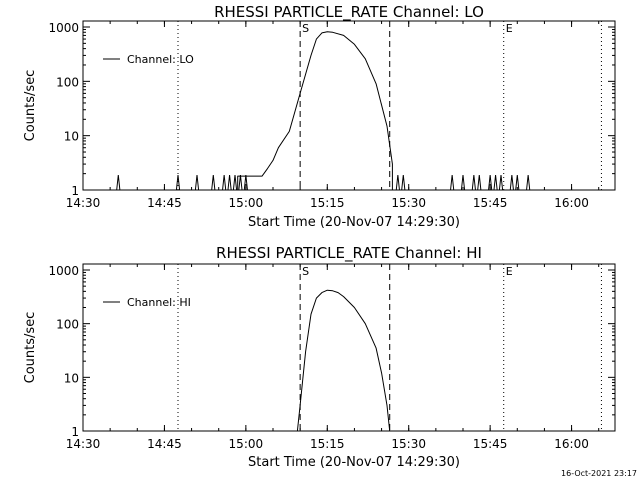 The height and width of the screenshot is (480, 640). What do you see at coordinates (349, 12) in the screenshot?
I see `chart-title: RHESSI PARTICLE_RATE Channel: LO` at bounding box center [349, 12].